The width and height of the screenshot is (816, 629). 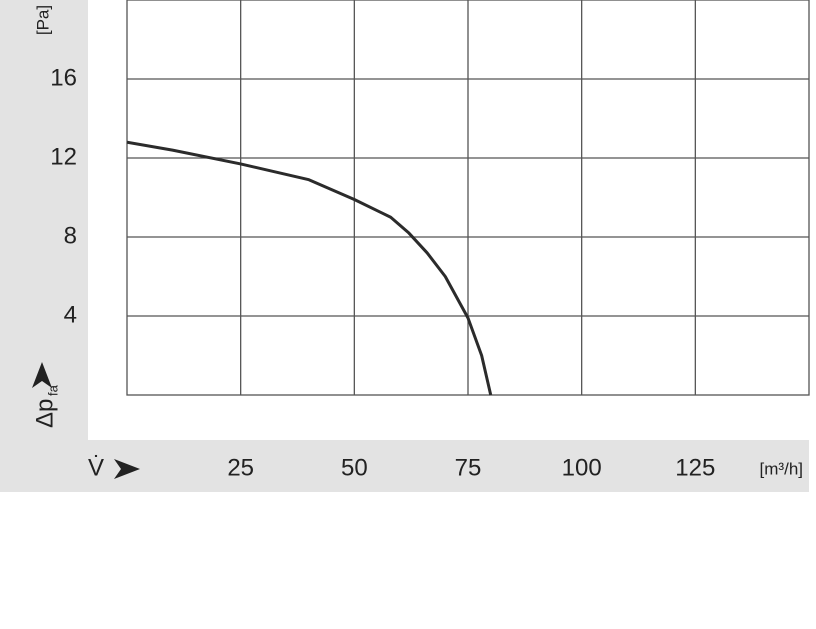 I want to click on x-label: V̇, so click(x=96, y=468).